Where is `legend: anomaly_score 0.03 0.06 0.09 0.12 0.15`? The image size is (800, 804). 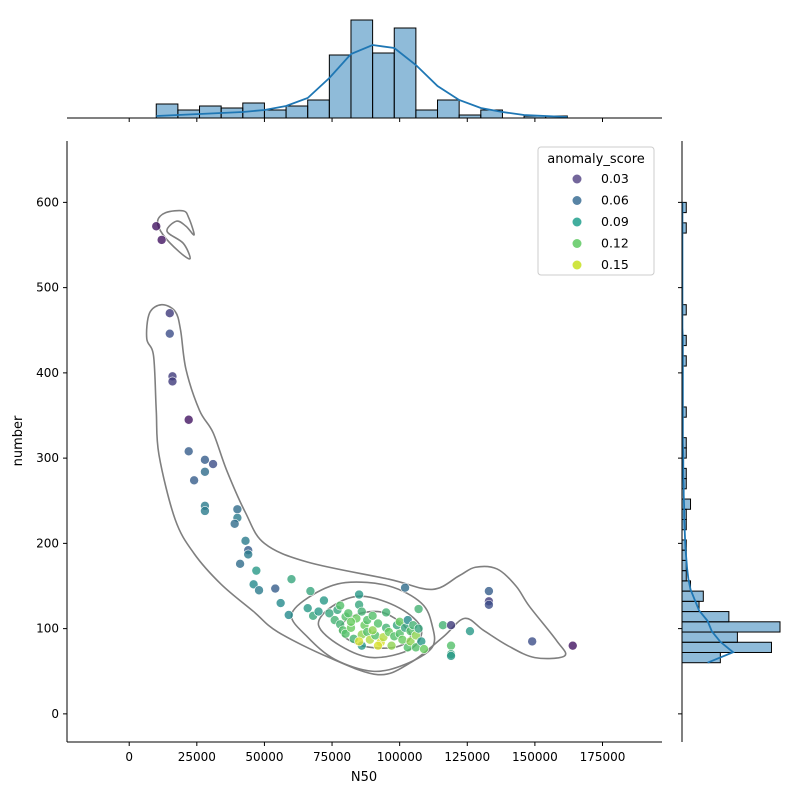
legend: anomaly_score 0.03 0.06 0.09 0.12 0.15 is located at coordinates (596, 211).